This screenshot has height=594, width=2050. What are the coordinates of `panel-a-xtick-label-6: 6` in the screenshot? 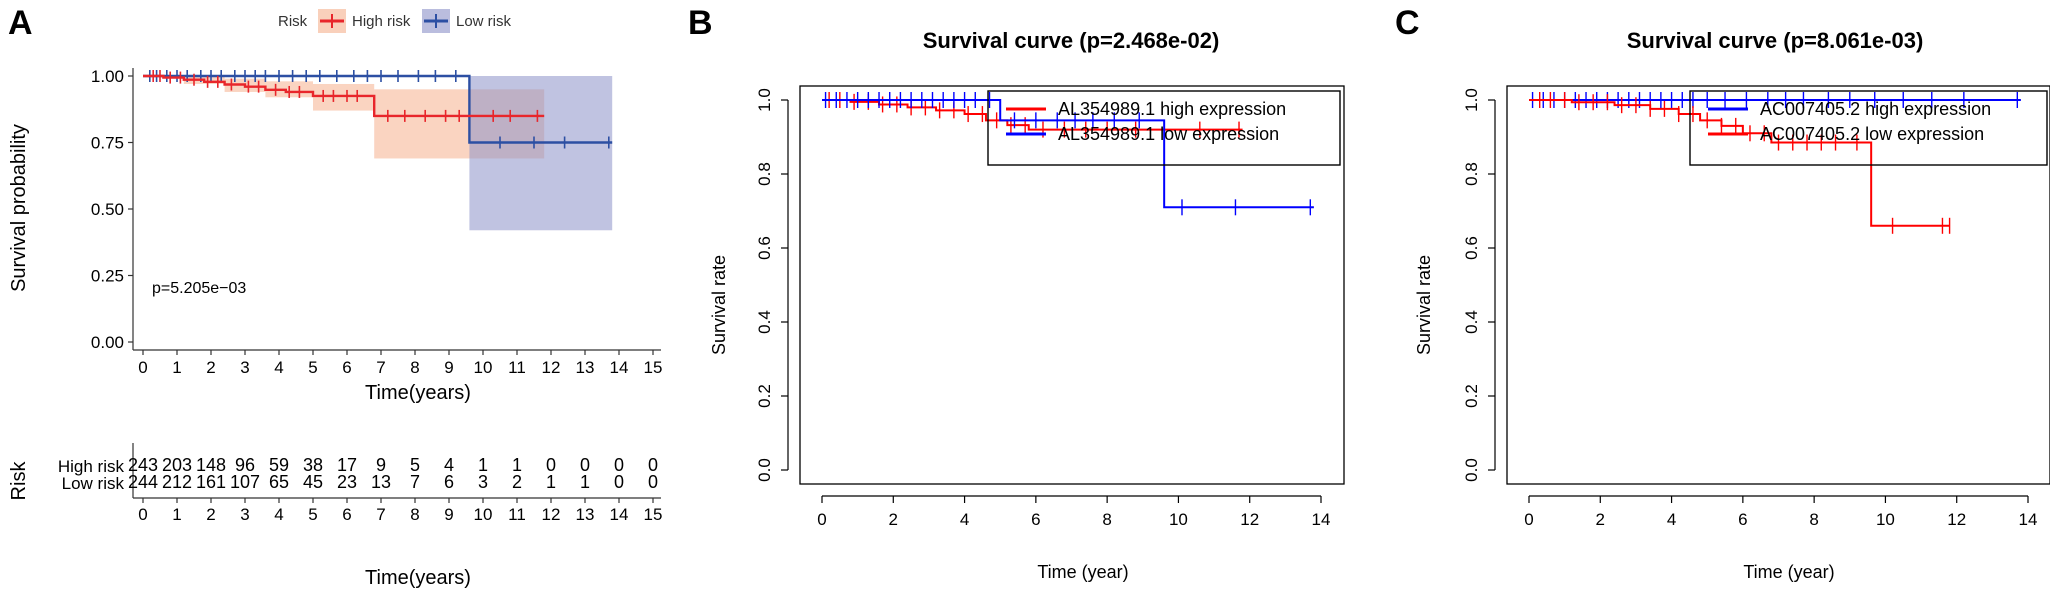 It's located at (346, 367).